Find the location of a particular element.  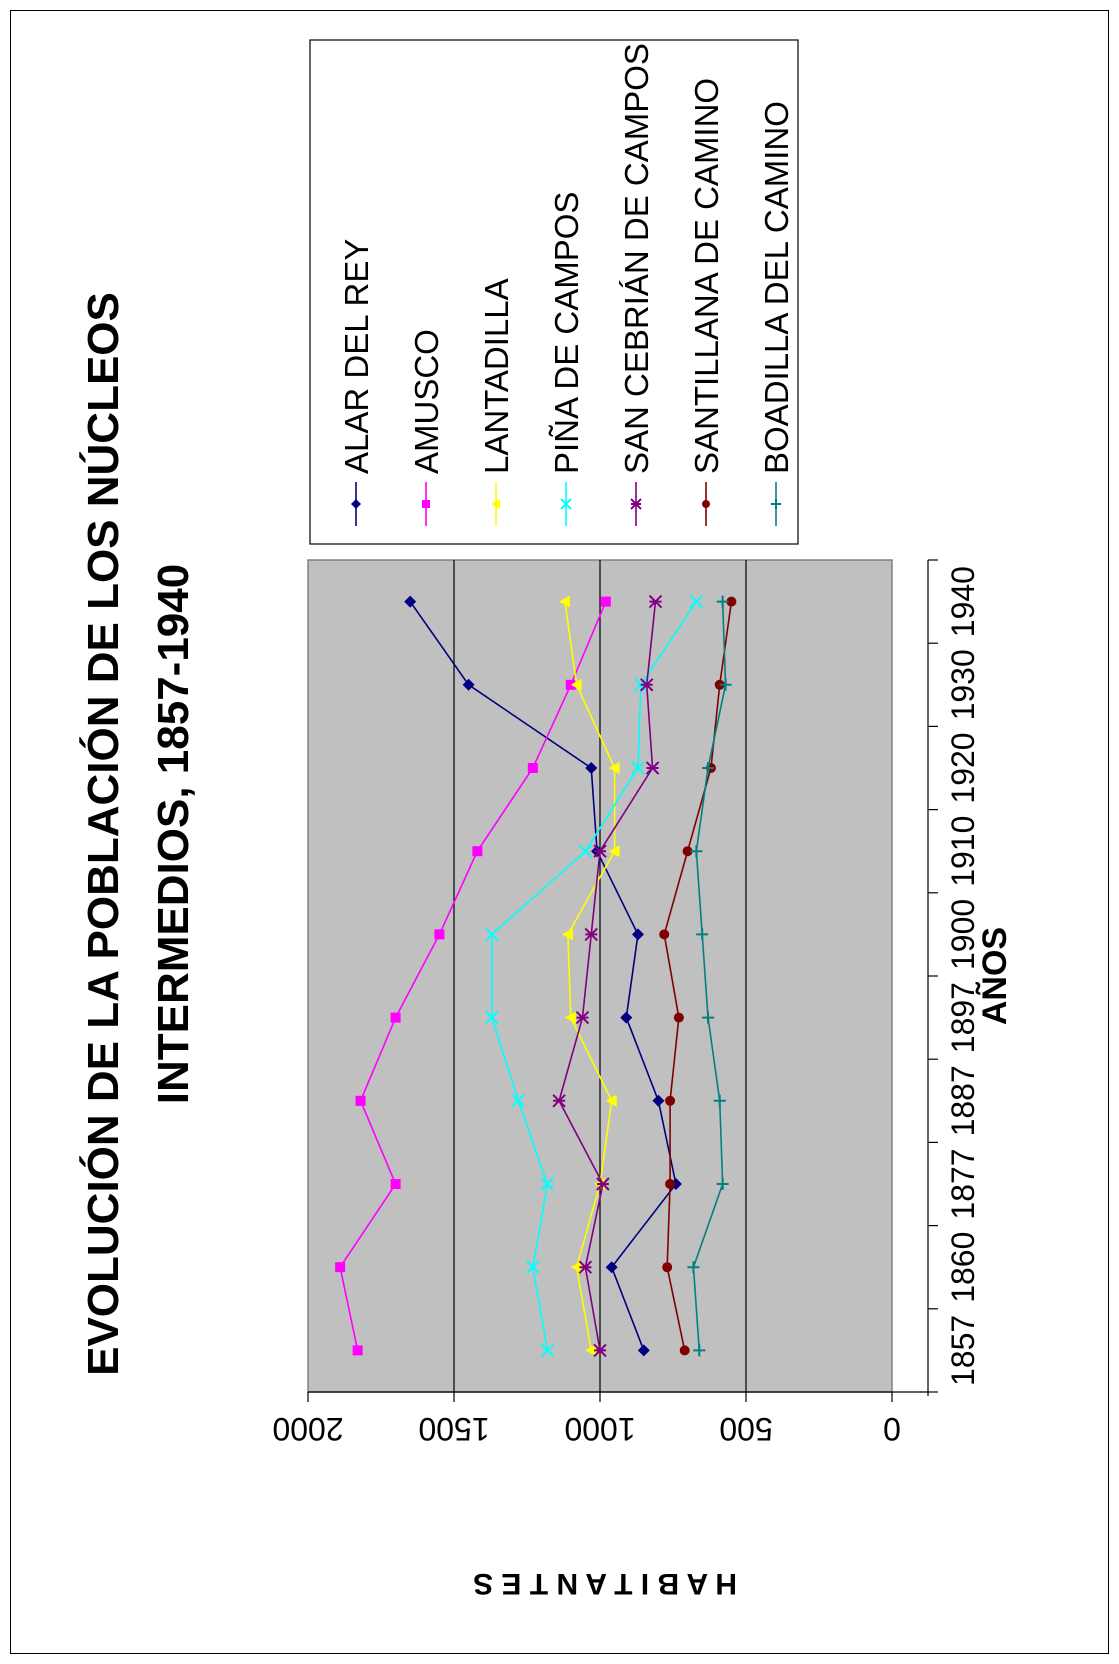

legend-item: ALAR DEL REY is located at coordinates (356, 382).